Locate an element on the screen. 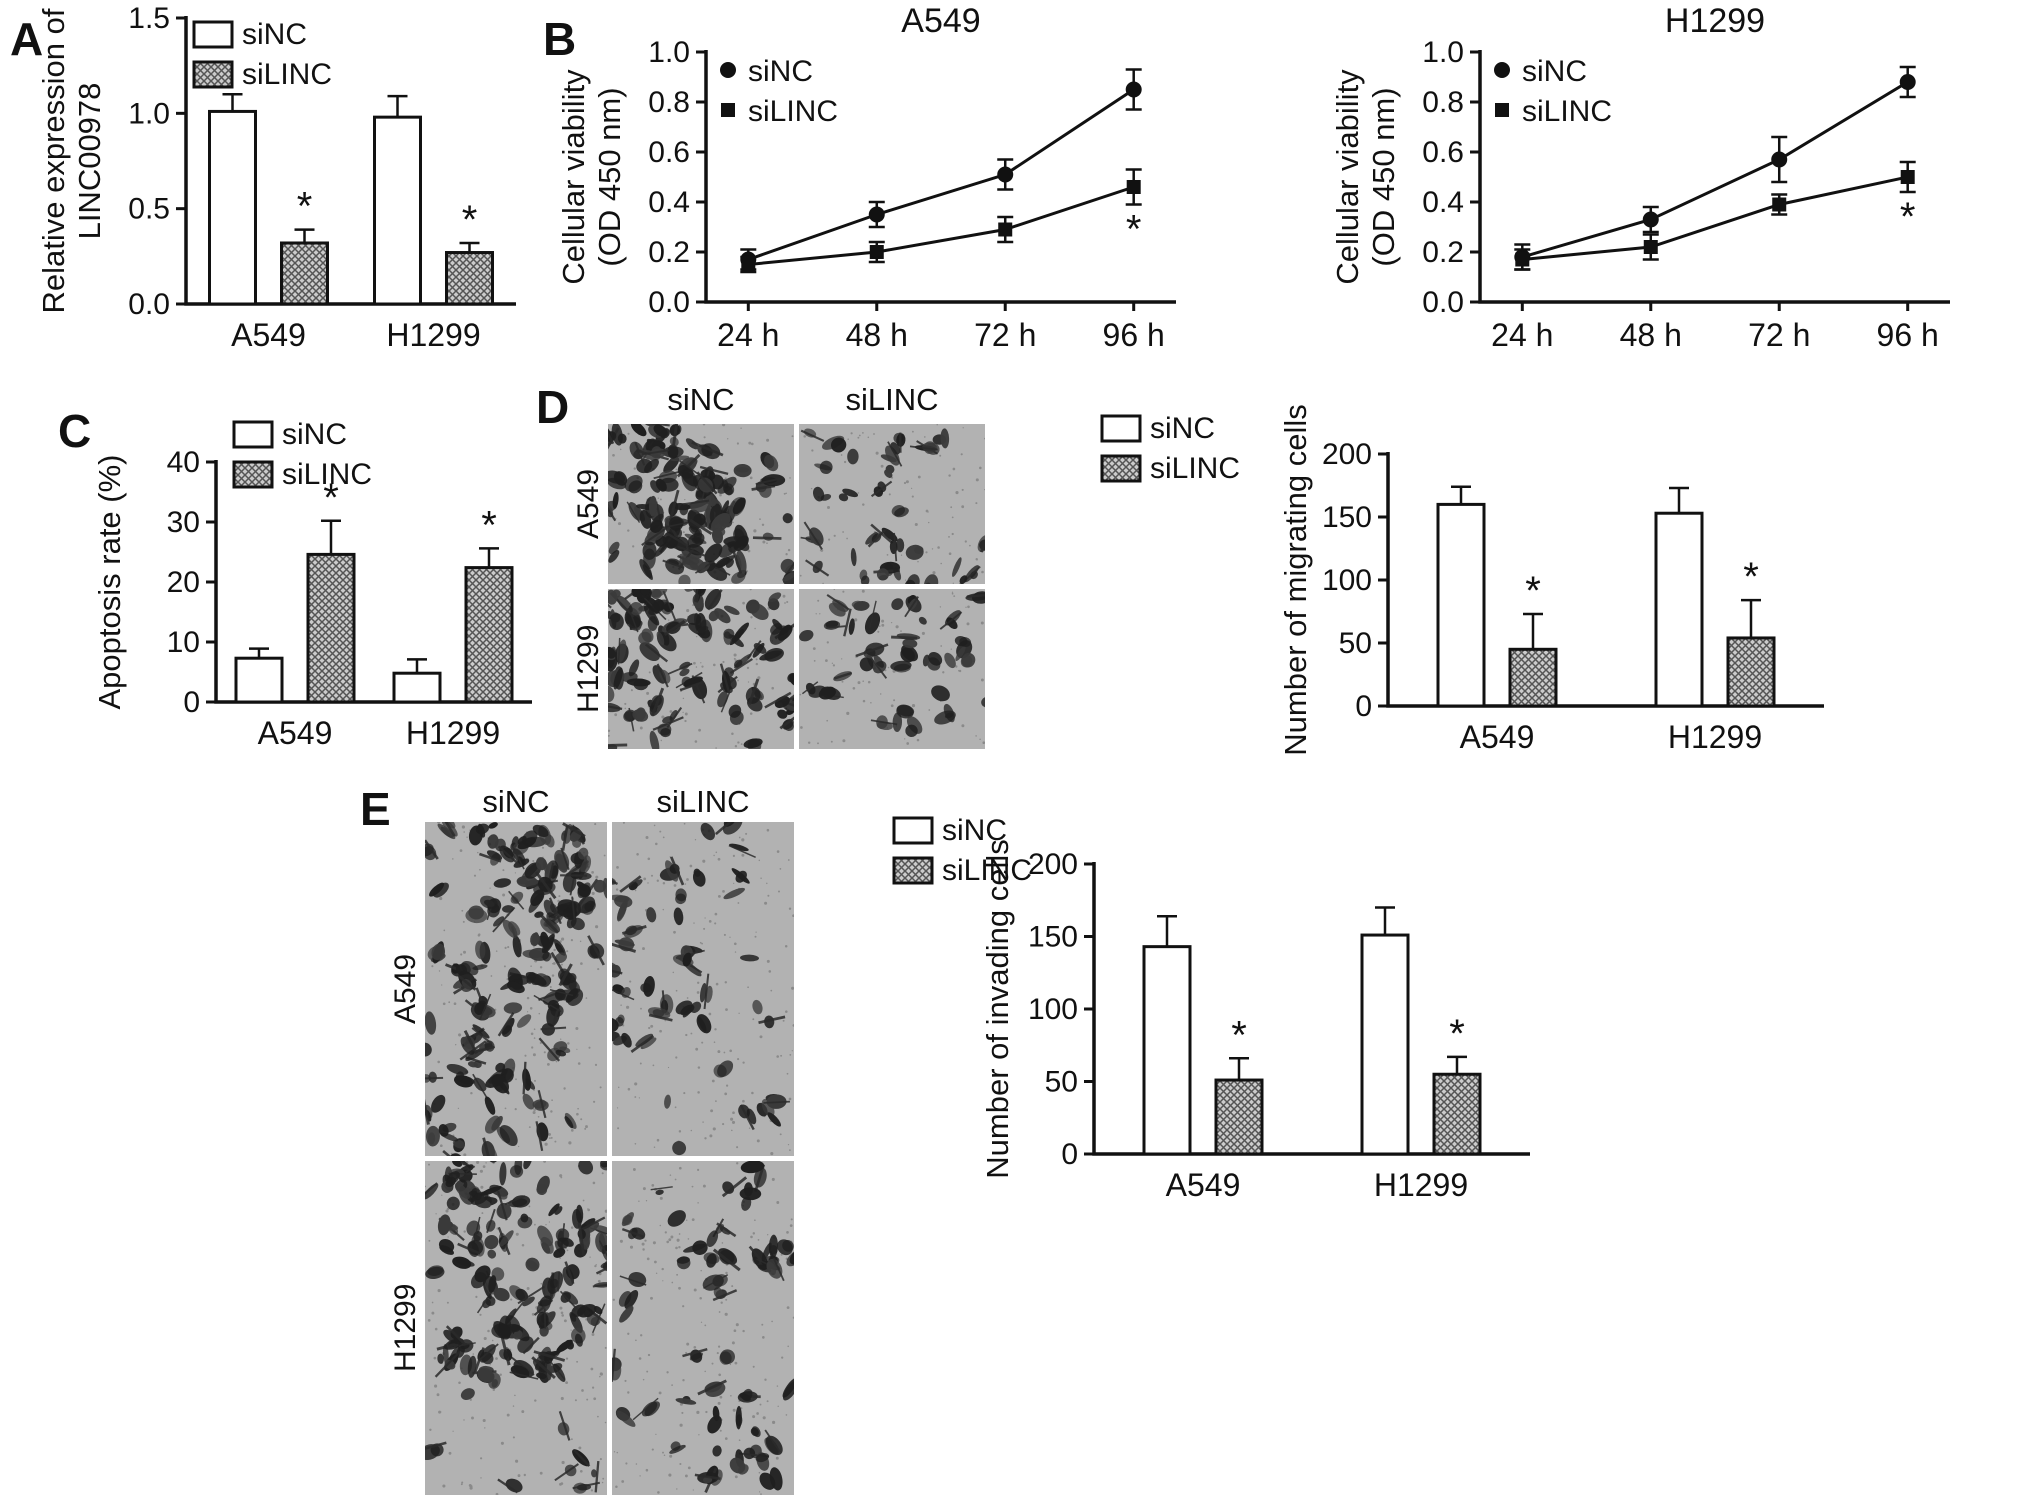 Image resolution: width=2032 pixels, height=1498 pixels. panel-label-e: E is located at coordinates (375, 809).